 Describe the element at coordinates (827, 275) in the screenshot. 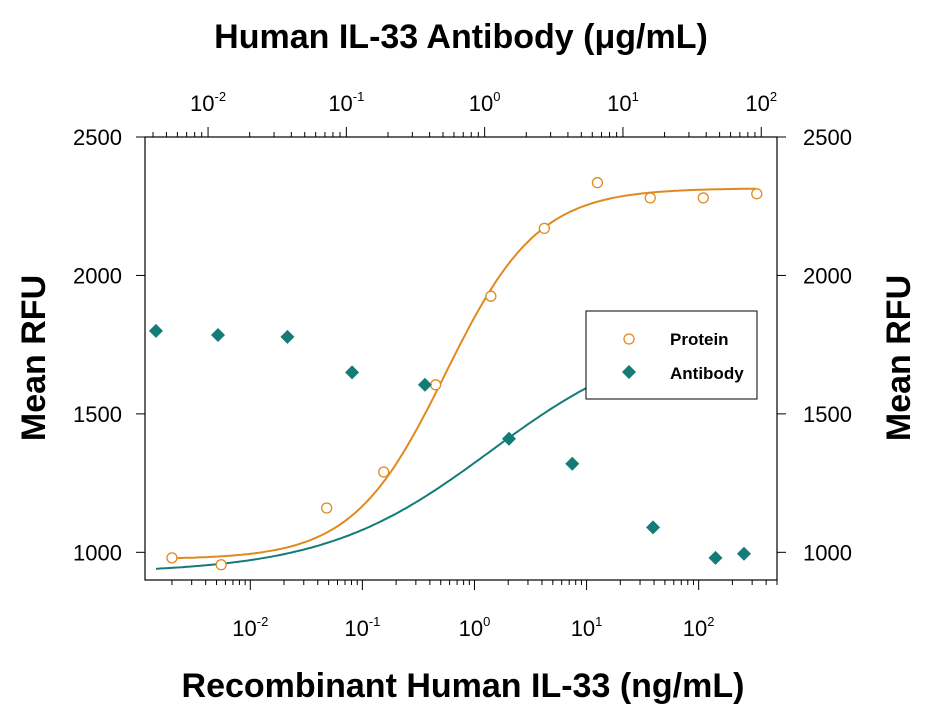

I see `right-axis-tick-label: 2000` at that location.